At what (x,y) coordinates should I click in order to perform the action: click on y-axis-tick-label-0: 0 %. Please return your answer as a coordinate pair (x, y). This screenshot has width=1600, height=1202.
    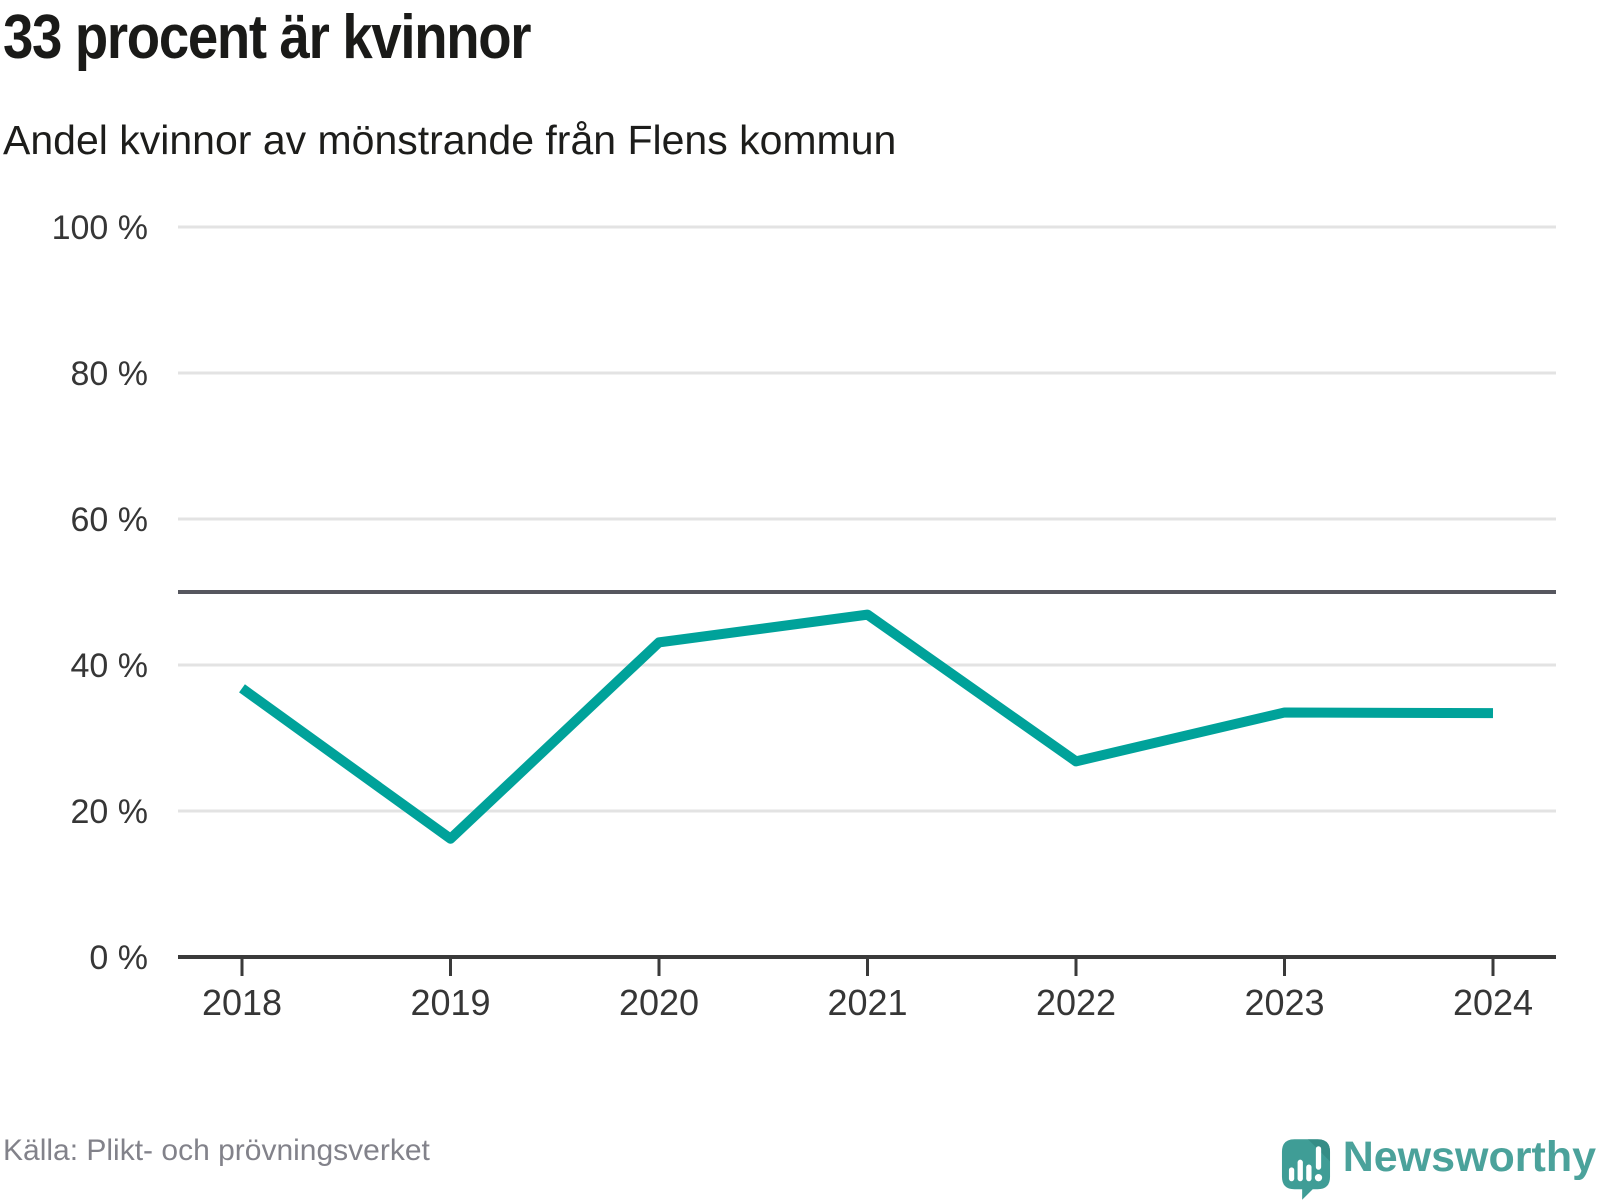
    Looking at the image, I should click on (118, 958).